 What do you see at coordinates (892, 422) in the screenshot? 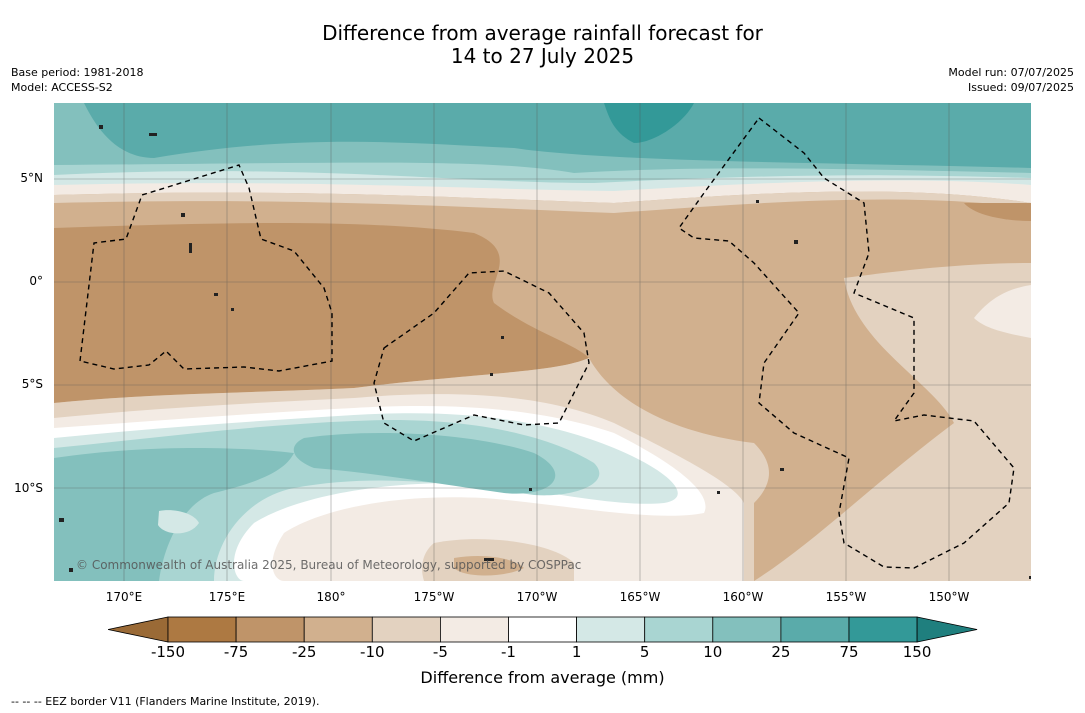
I see `east-light-region` at bounding box center [892, 422].